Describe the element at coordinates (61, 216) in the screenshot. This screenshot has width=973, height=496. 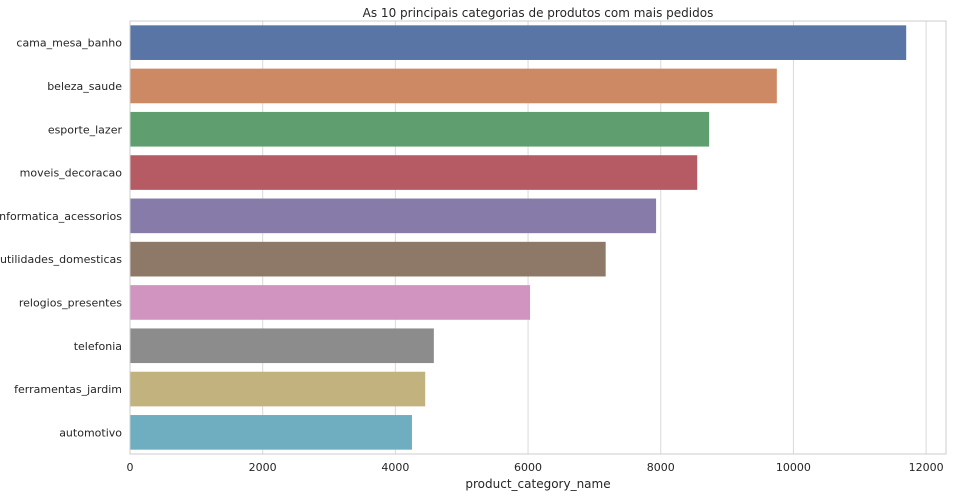
I see `y-tick-label: informatica_acessorios` at that location.